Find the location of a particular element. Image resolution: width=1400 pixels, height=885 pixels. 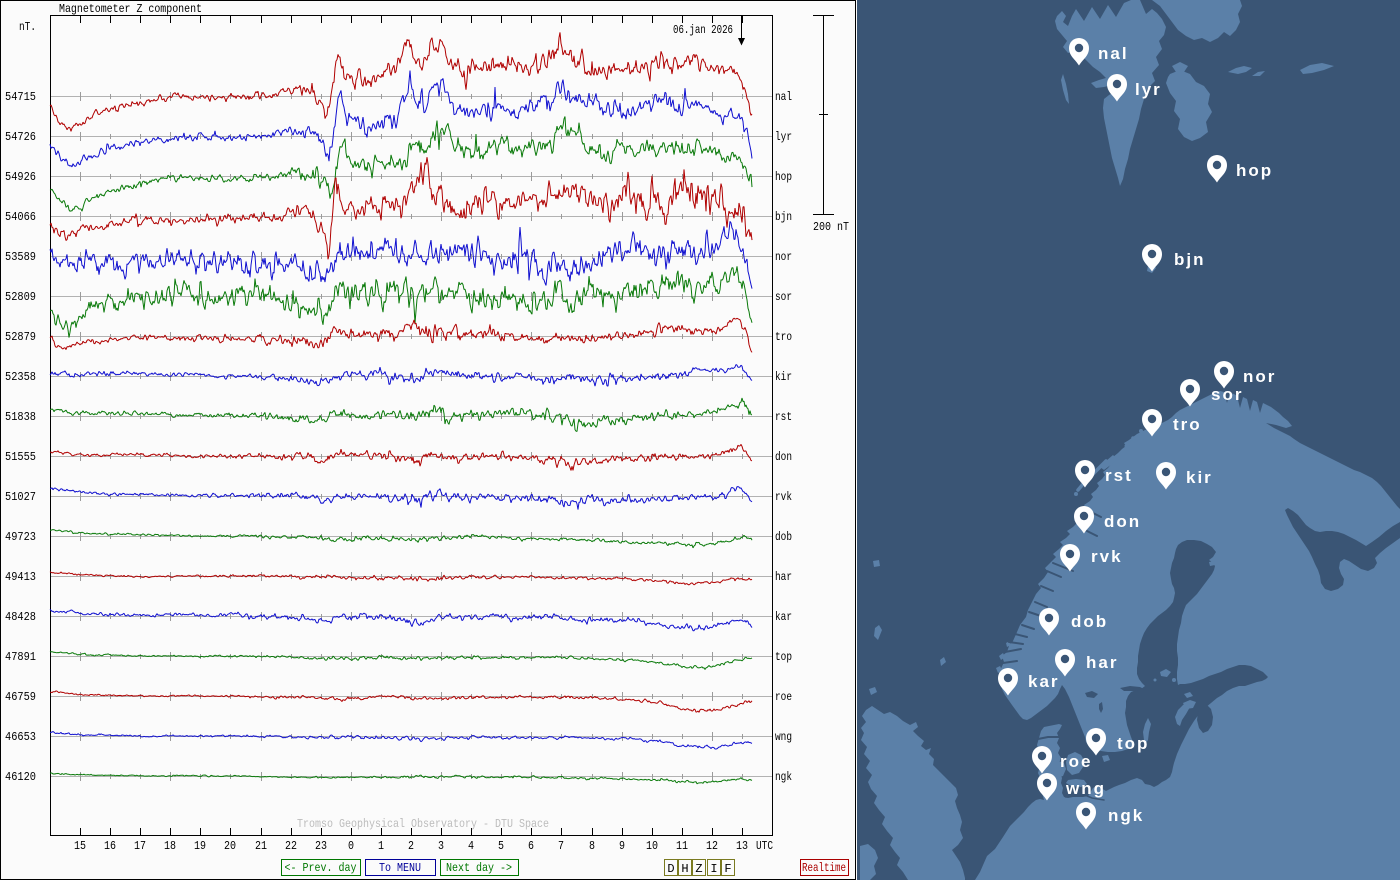

svg-text: 10 is located at coordinates (652, 846).